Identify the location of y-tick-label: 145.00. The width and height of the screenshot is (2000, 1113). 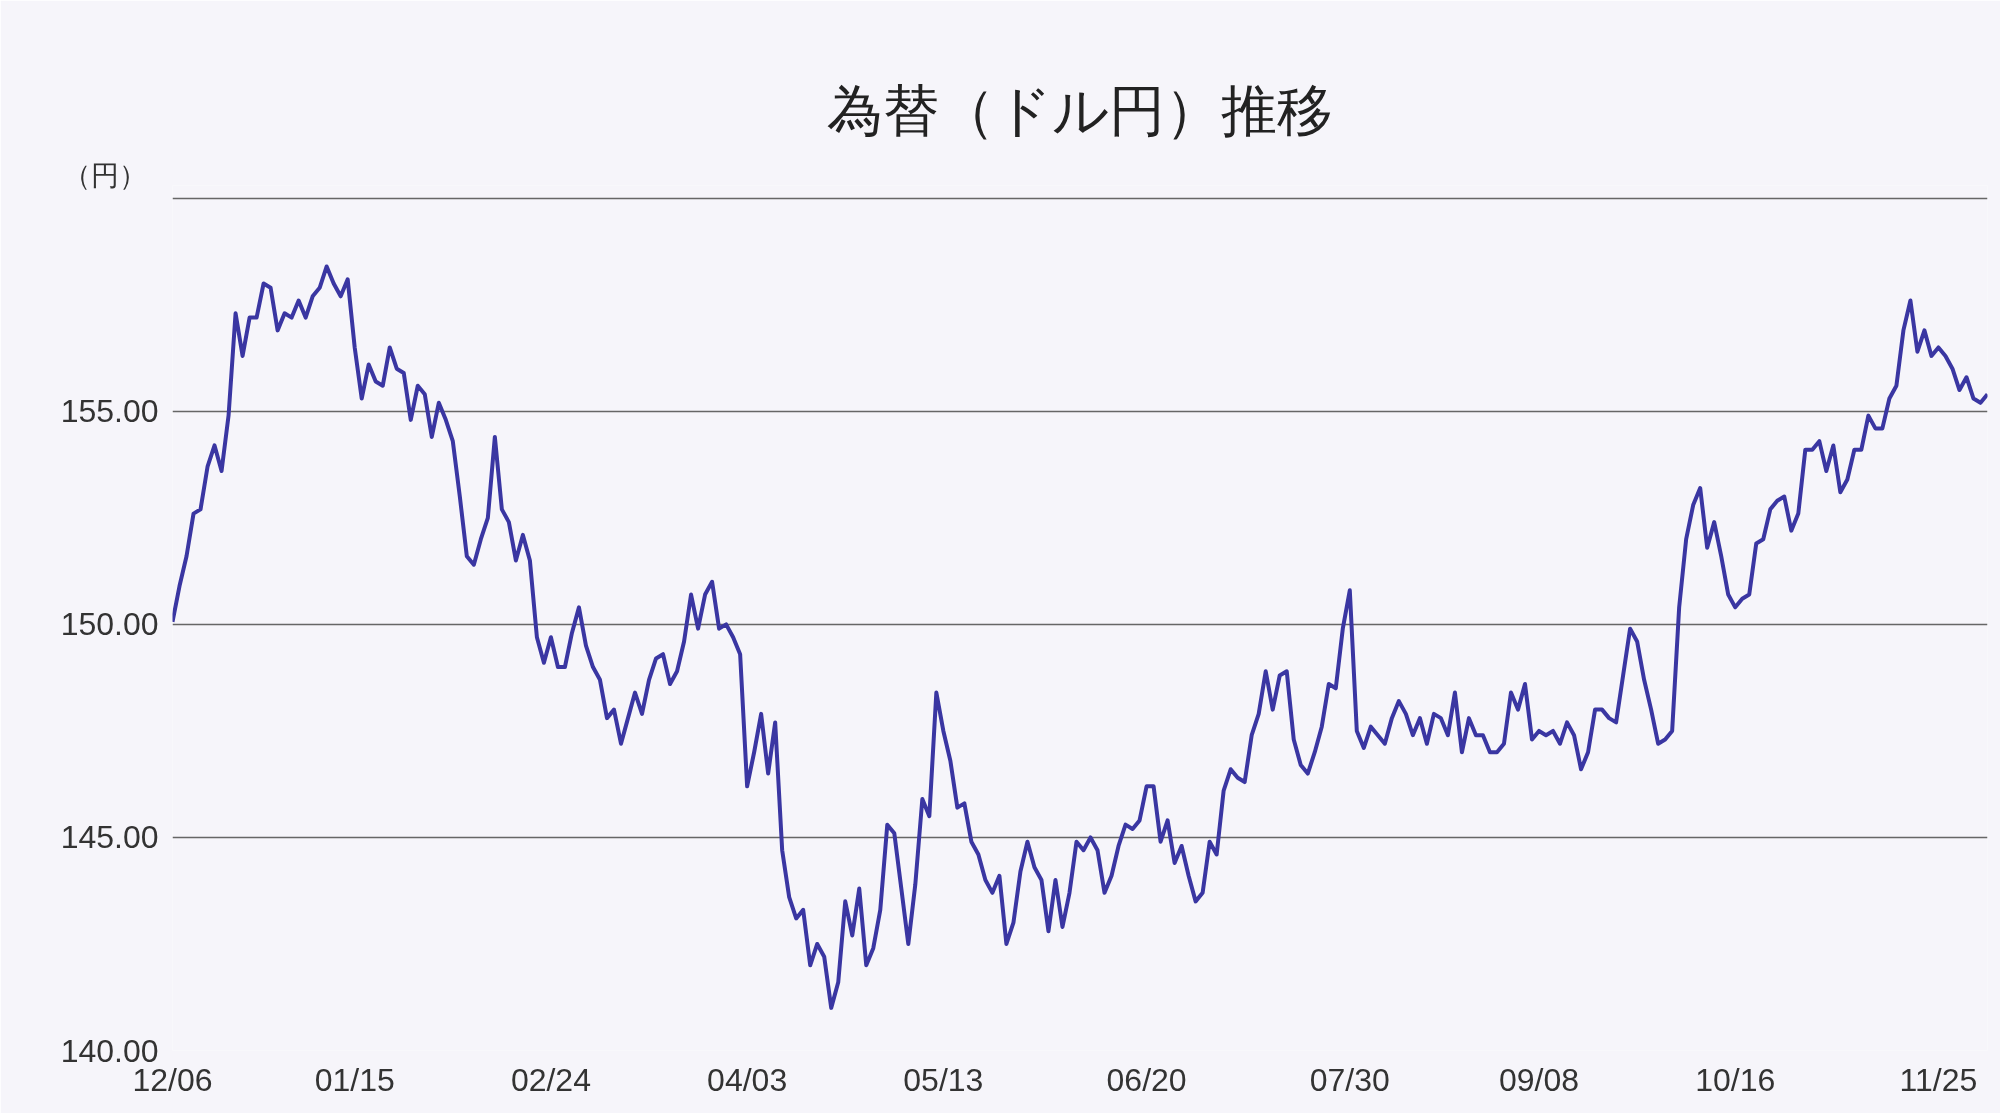
(109, 837).